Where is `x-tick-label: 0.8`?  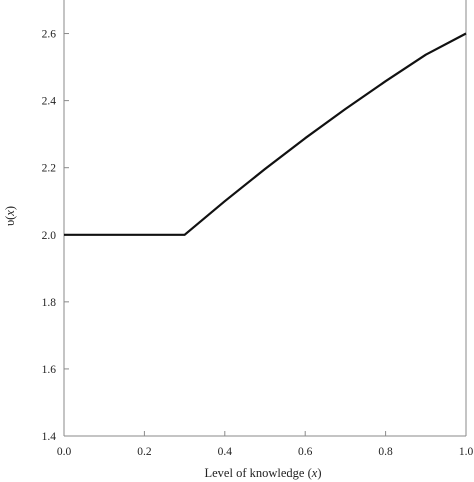 x-tick-label: 0.8 is located at coordinates (385, 452).